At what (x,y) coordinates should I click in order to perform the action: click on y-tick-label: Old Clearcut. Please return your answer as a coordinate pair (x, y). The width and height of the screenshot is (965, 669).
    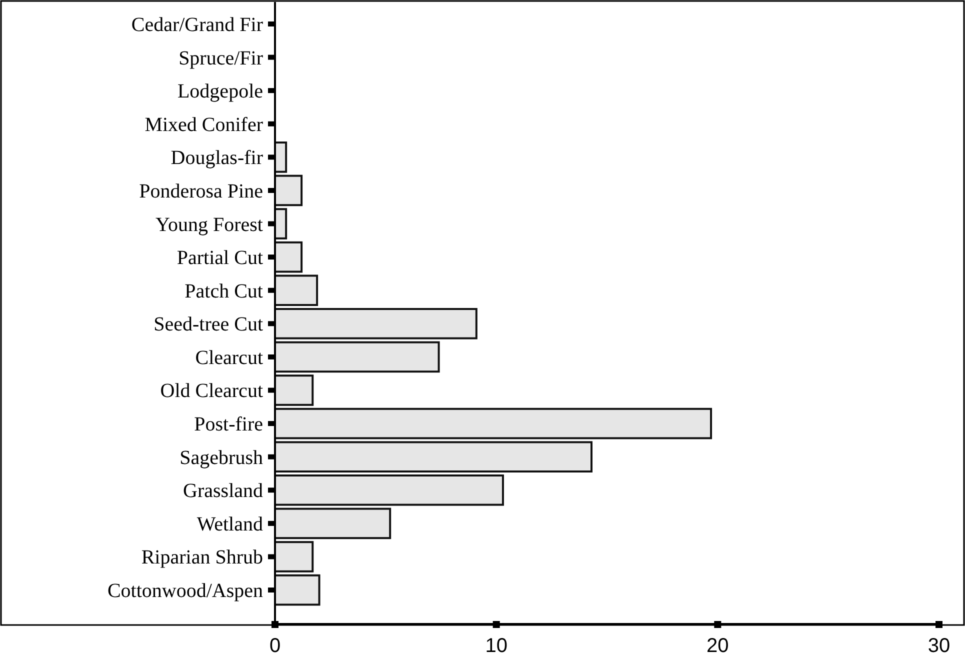
    Looking at the image, I should click on (212, 391).